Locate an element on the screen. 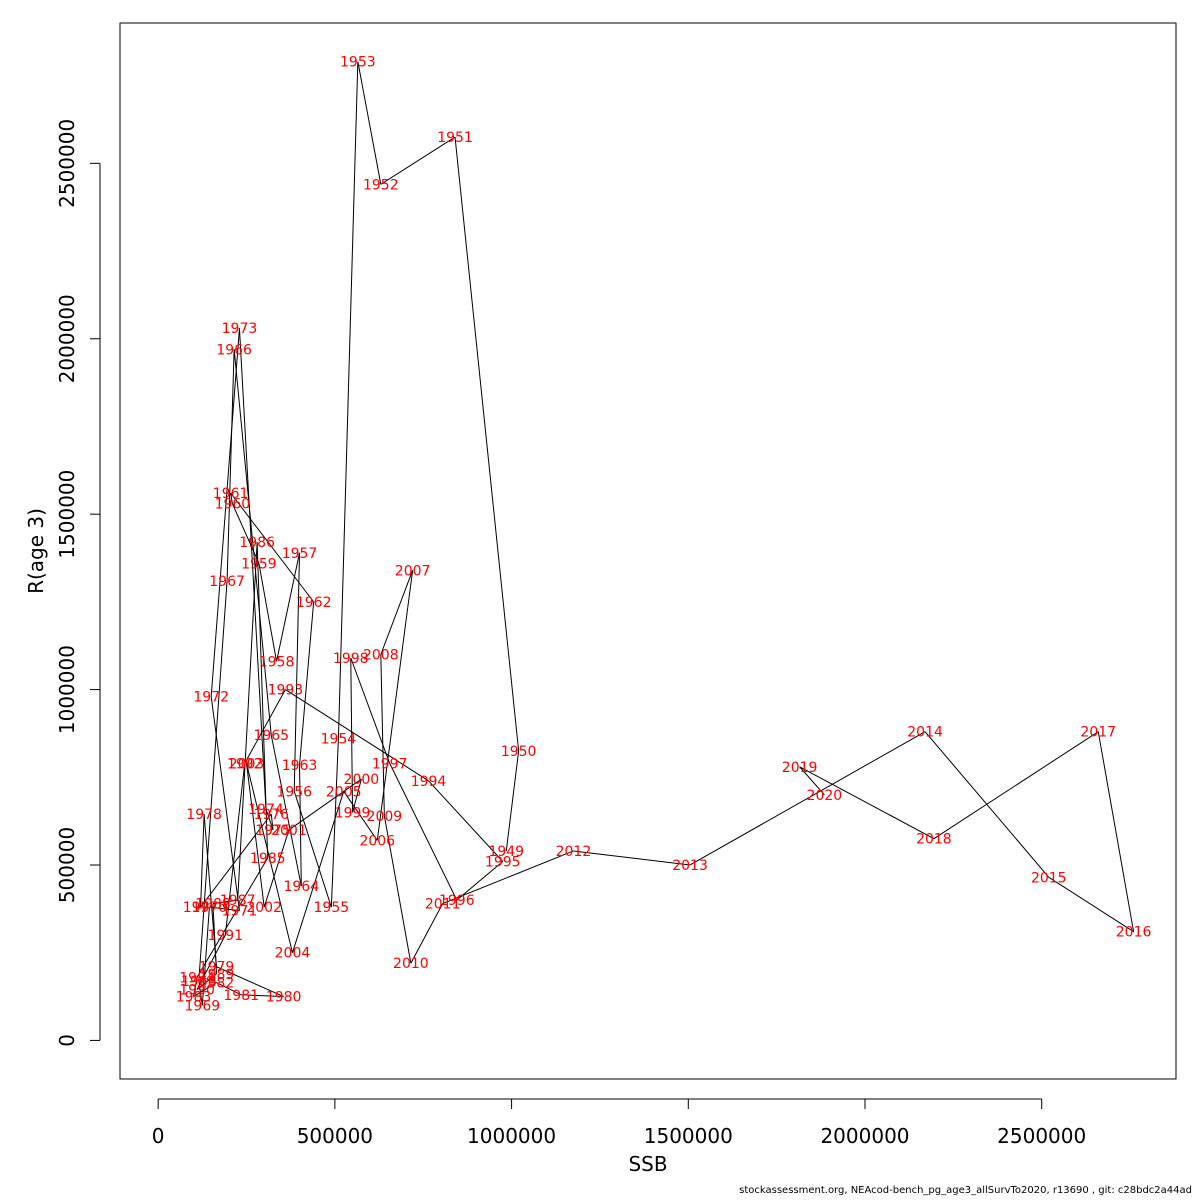 The image size is (1200, 1200). point-label-2005: 2005 is located at coordinates (344, 792).